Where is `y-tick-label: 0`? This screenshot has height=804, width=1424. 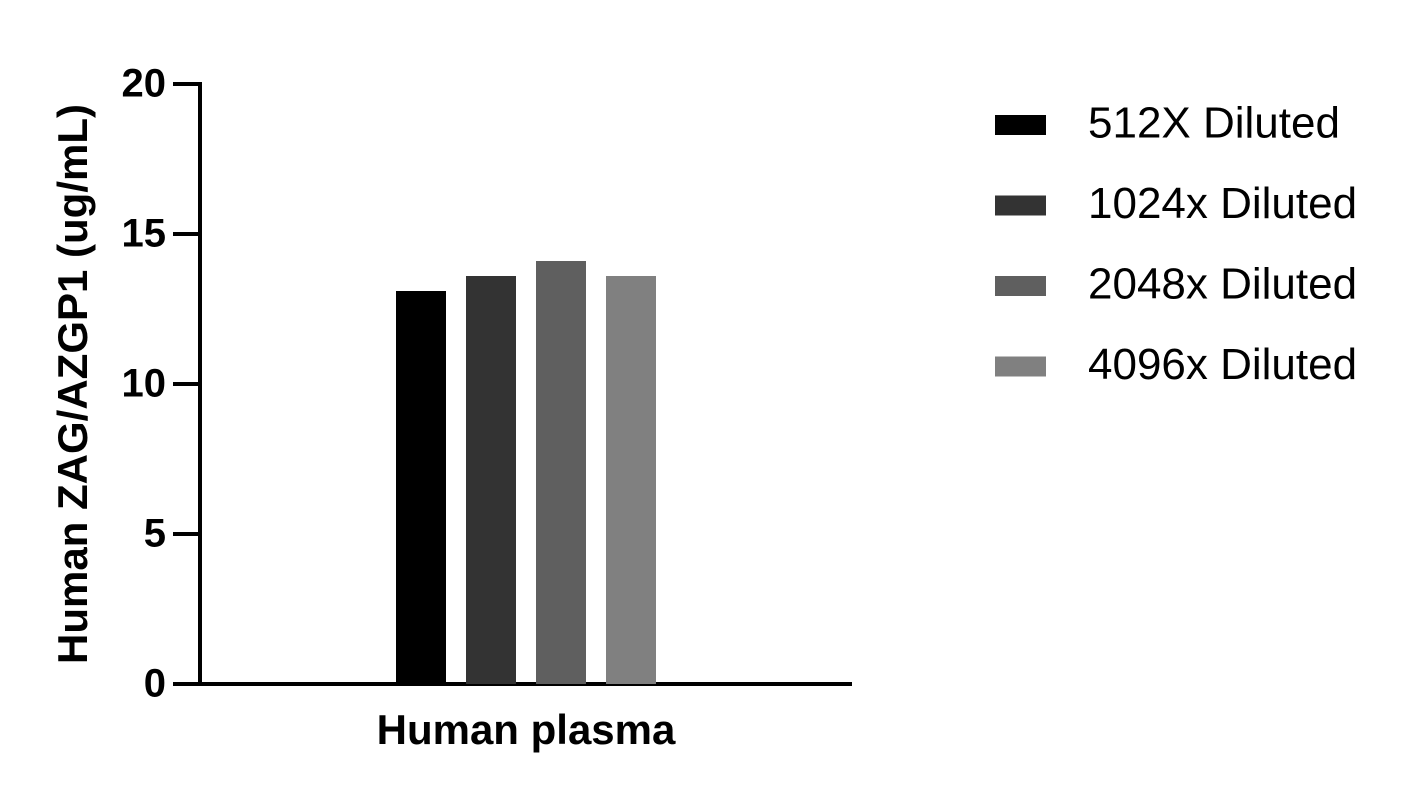
y-tick-label: 0 is located at coordinates (155, 684).